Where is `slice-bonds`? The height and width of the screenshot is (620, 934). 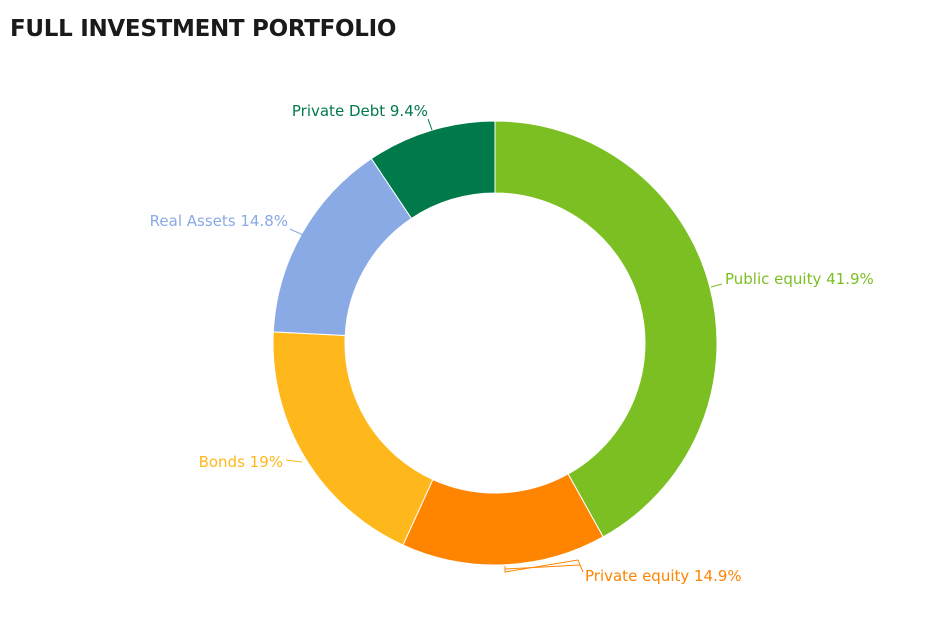
slice-bonds is located at coordinates (353, 438).